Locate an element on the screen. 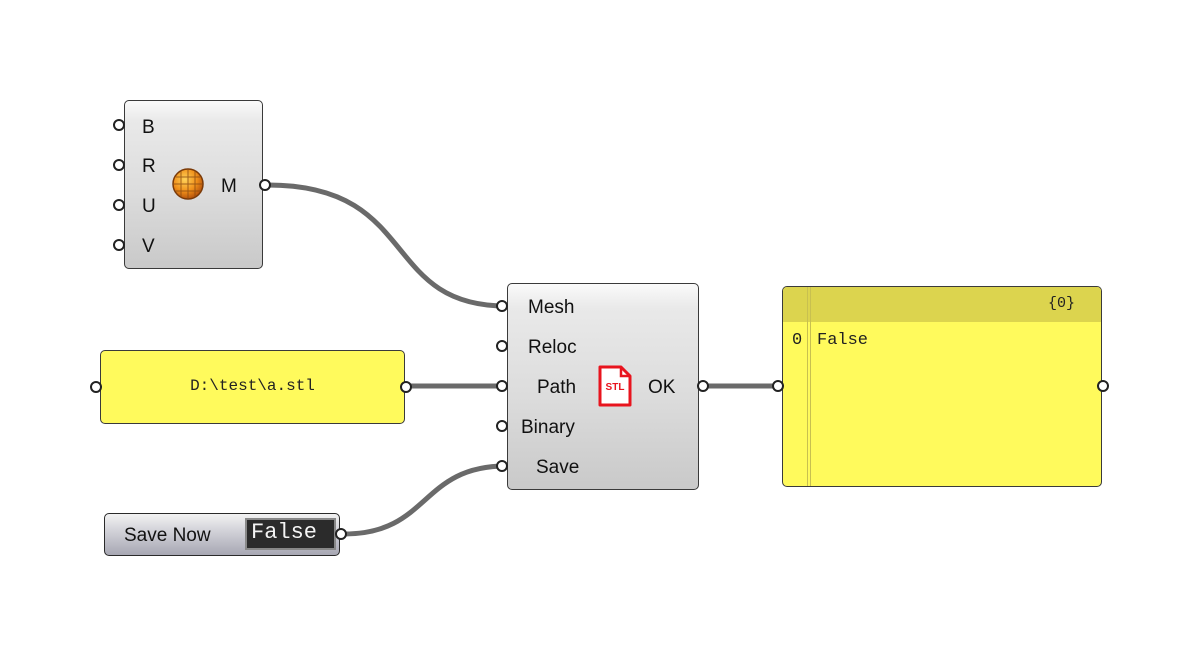 The width and height of the screenshot is (1202, 656). path-panel-input-grip is located at coordinates (96, 387).